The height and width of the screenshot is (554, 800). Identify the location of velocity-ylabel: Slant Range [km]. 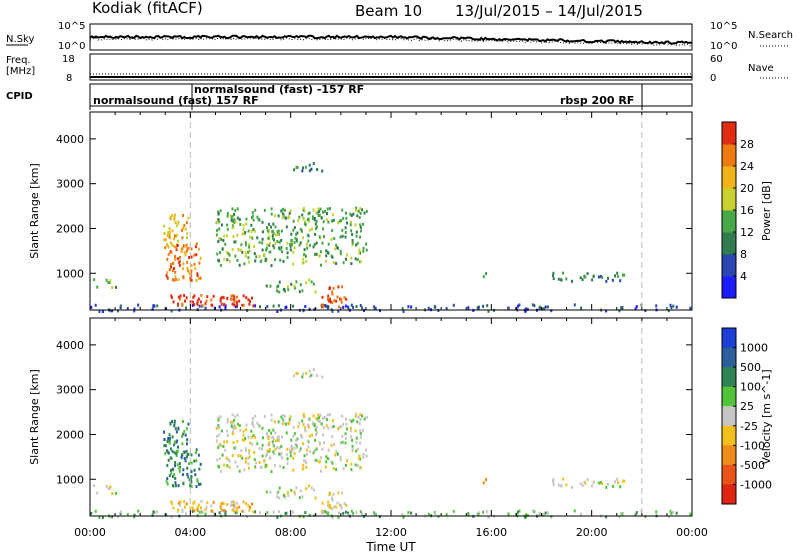
(34, 417).